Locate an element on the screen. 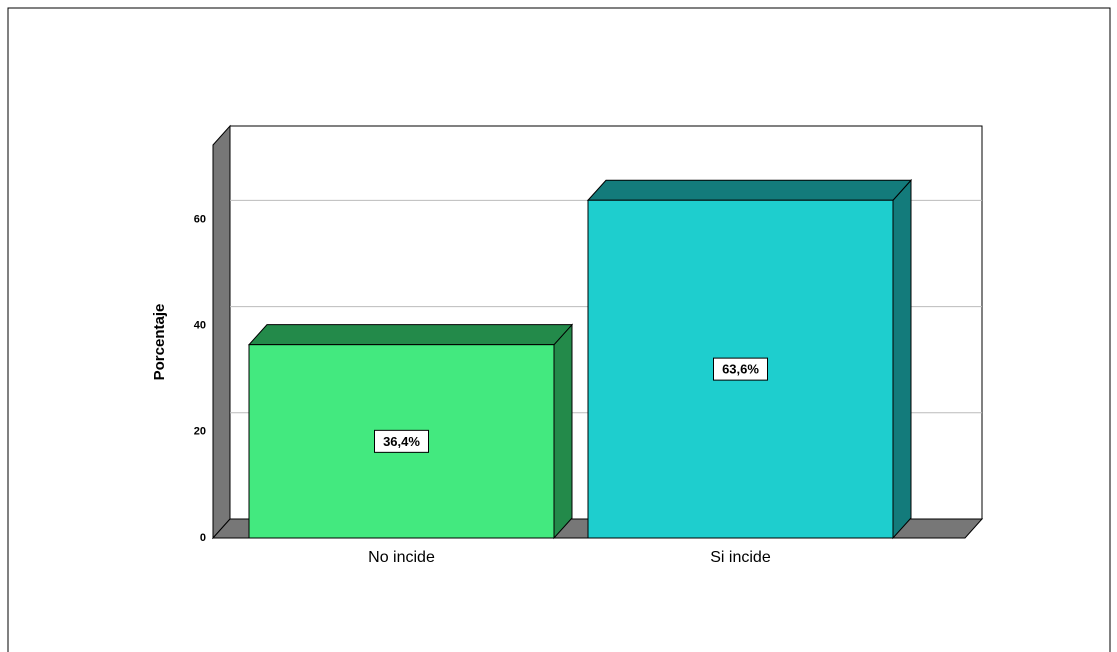 The height and width of the screenshot is (652, 1117). y-tick-label: 40 is located at coordinates (200, 325).